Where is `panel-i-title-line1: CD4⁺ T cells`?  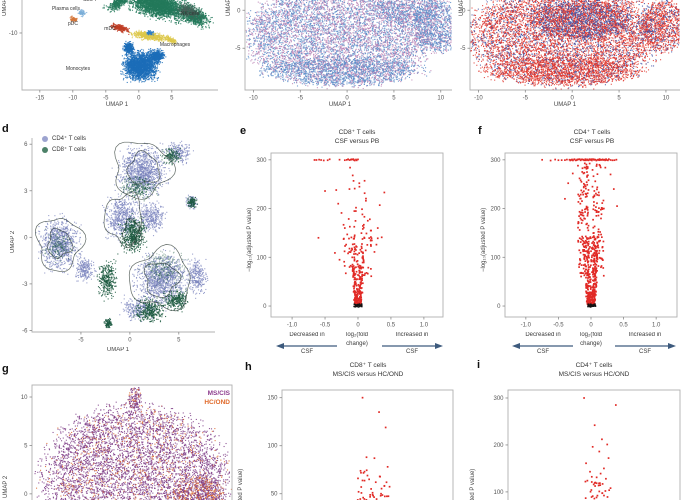 panel-i-title-line1: CD4⁺ T cells is located at coordinates (594, 365).